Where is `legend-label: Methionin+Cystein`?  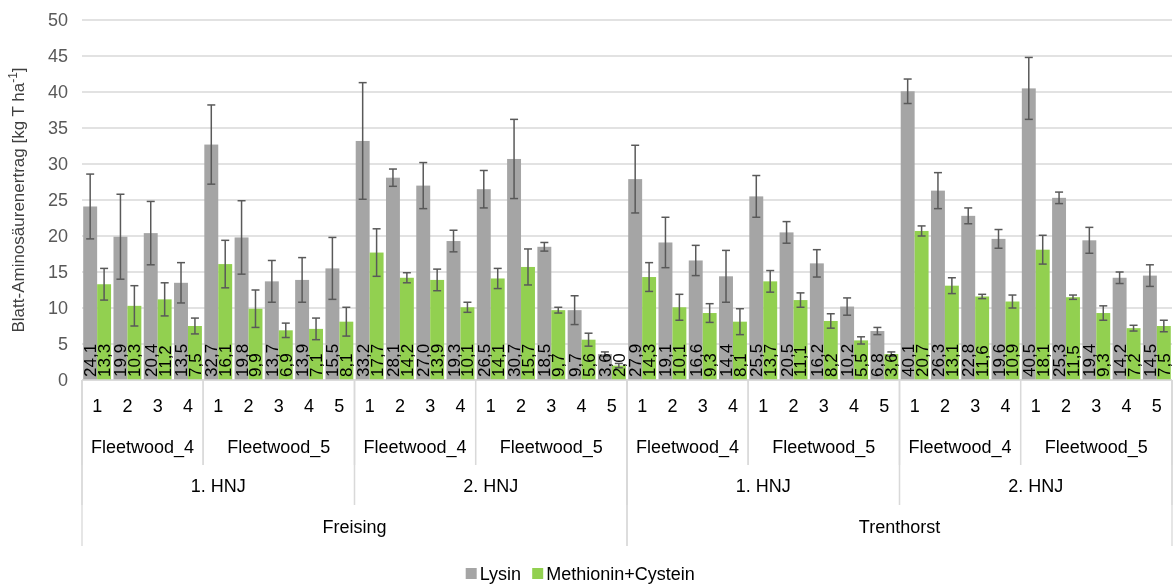
legend-label: Methionin+Cystein is located at coordinates (620, 574).